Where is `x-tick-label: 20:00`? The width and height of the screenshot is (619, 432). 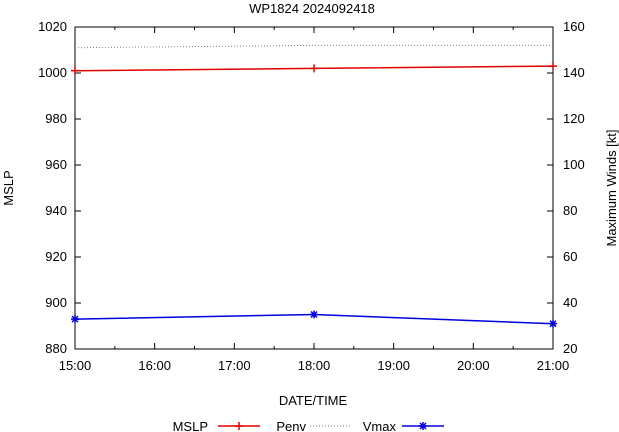 x-tick-label: 20:00 is located at coordinates (473, 365).